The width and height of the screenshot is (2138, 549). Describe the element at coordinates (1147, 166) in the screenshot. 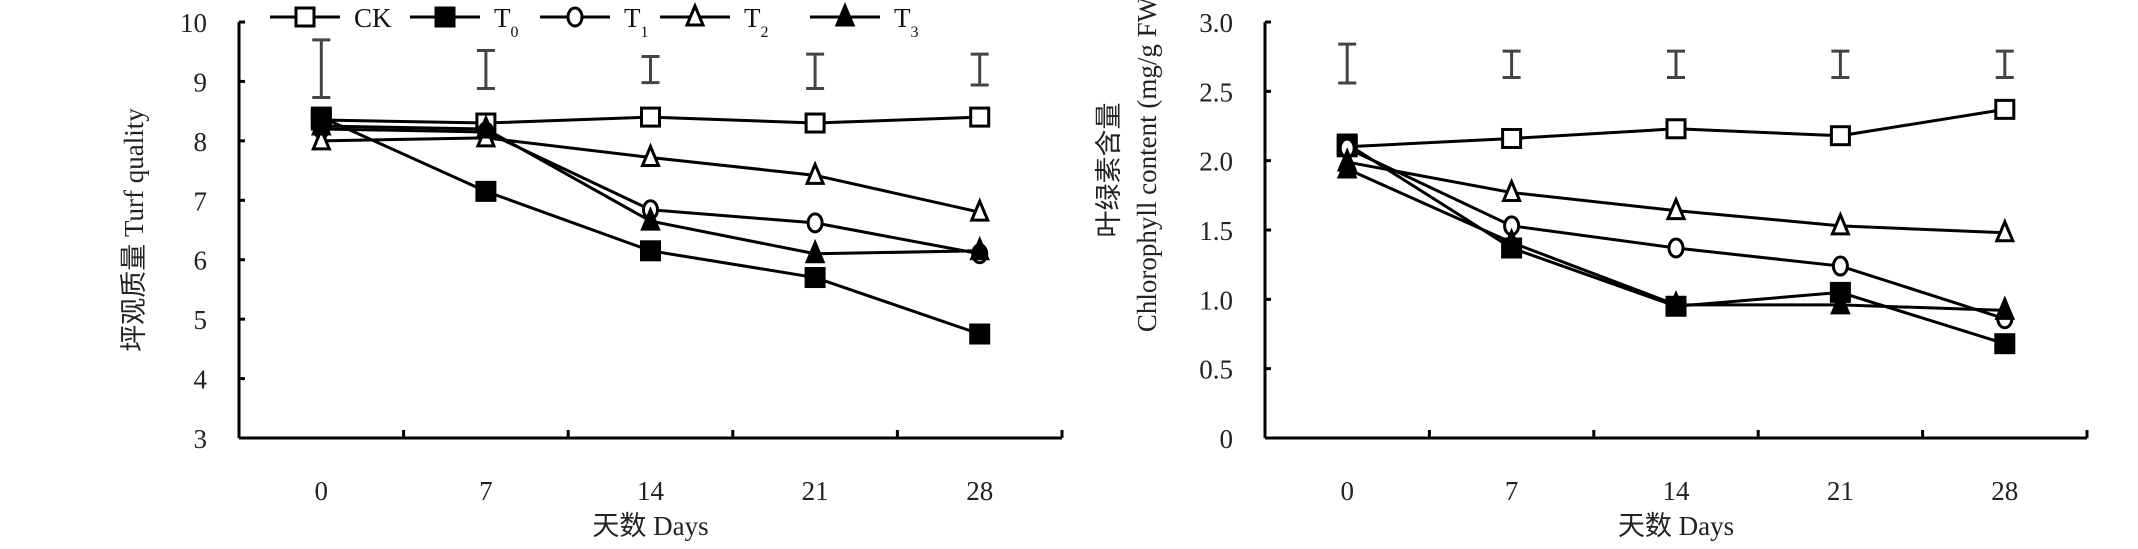

I see `y-axis-label: Chlorophyll content (mg/g FW)` at that location.